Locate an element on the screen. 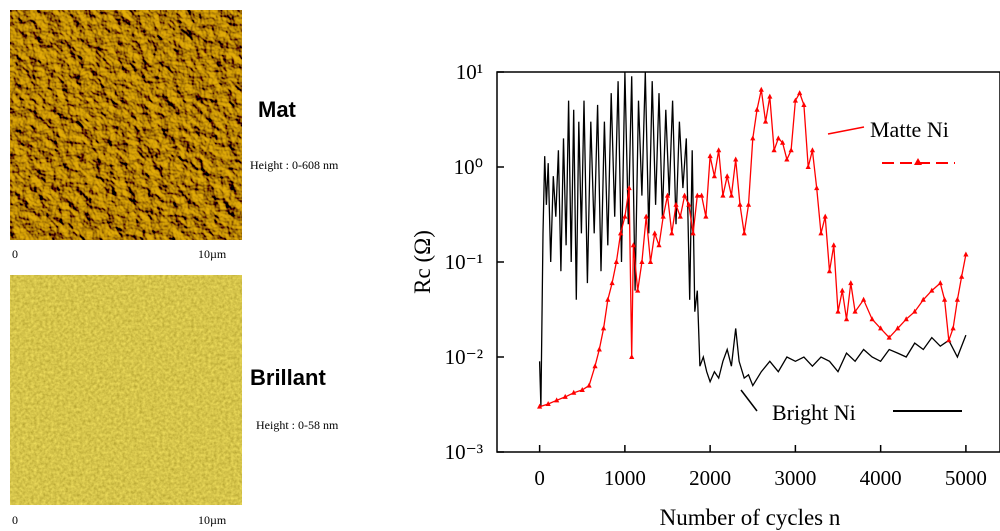  height-range: Height : 0-608 nm is located at coordinates (294, 165).